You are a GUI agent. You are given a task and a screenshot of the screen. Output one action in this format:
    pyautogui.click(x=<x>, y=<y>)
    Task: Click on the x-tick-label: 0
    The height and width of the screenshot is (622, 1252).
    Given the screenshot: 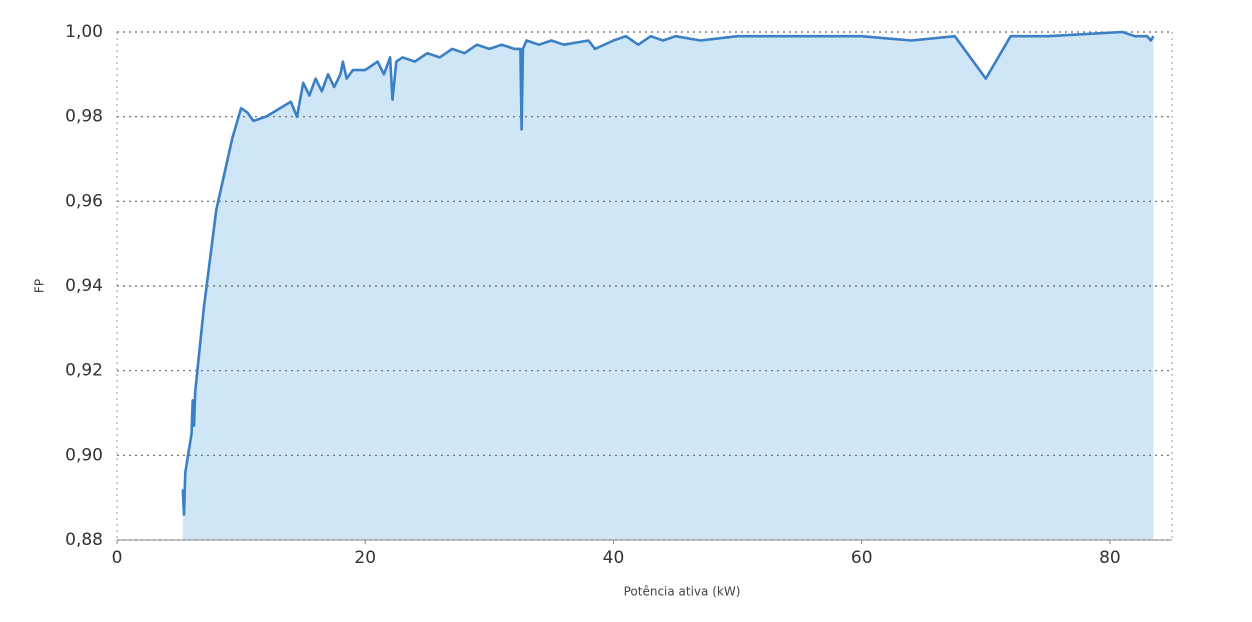 What is the action you would take?
    pyautogui.click(x=117, y=558)
    